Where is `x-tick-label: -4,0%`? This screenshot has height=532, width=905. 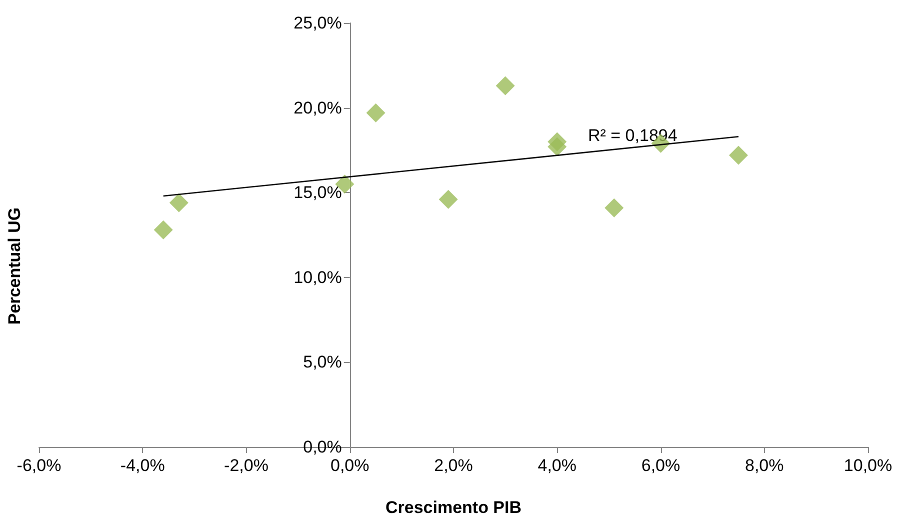
x-tick-label: -4,0% is located at coordinates (142, 465).